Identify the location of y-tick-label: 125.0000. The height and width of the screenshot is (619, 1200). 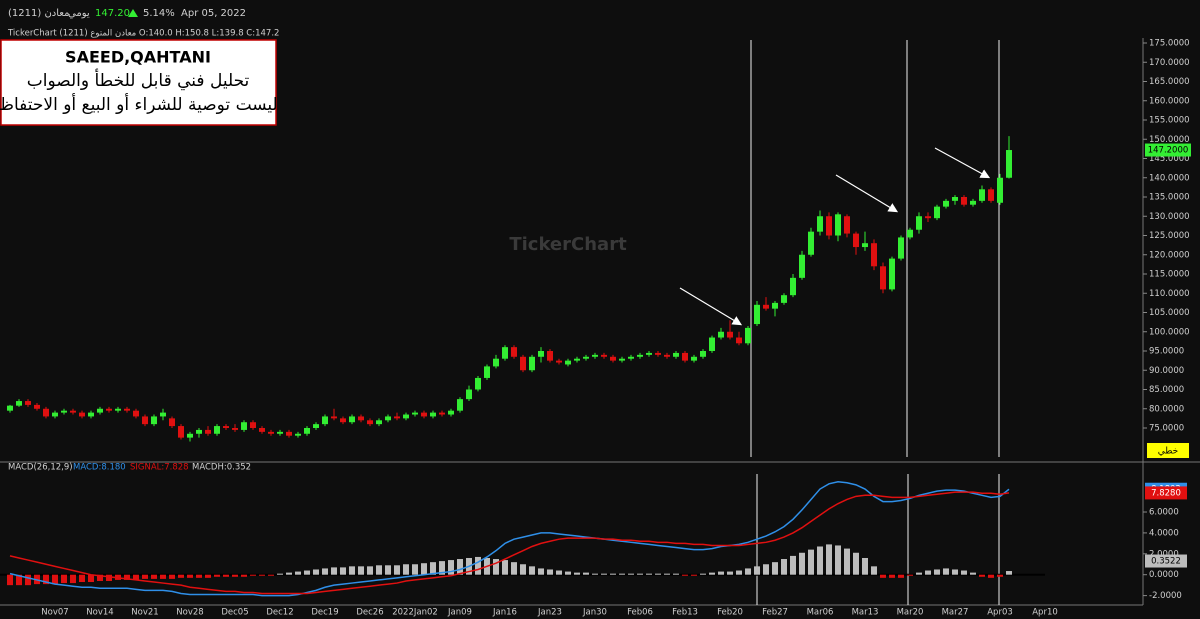
(1169, 236).